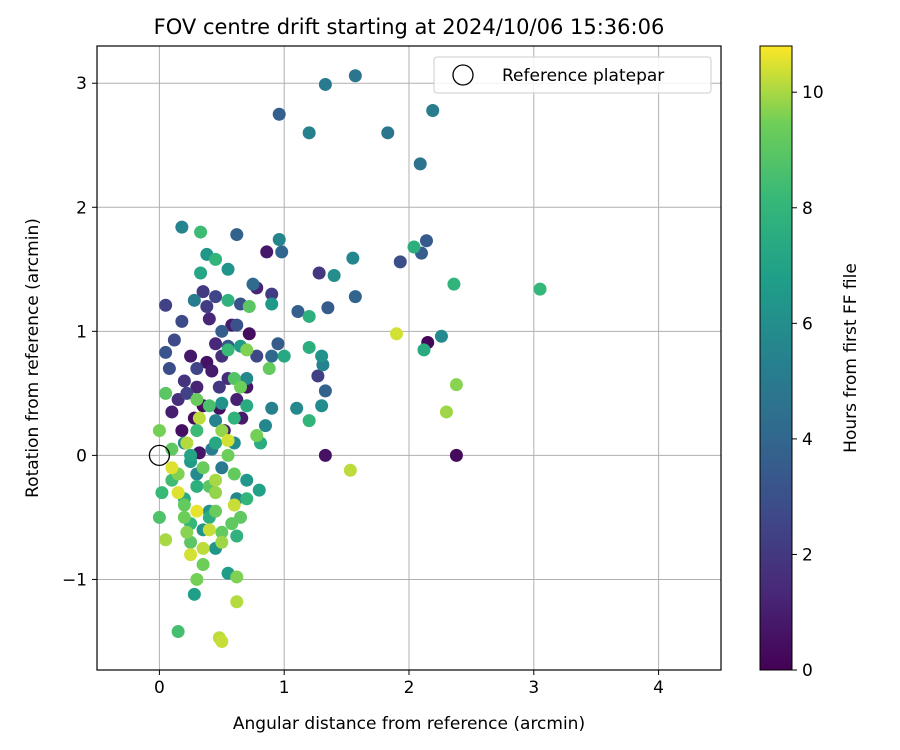  I want to click on colorbar-tick-label: 8, so click(807, 209).